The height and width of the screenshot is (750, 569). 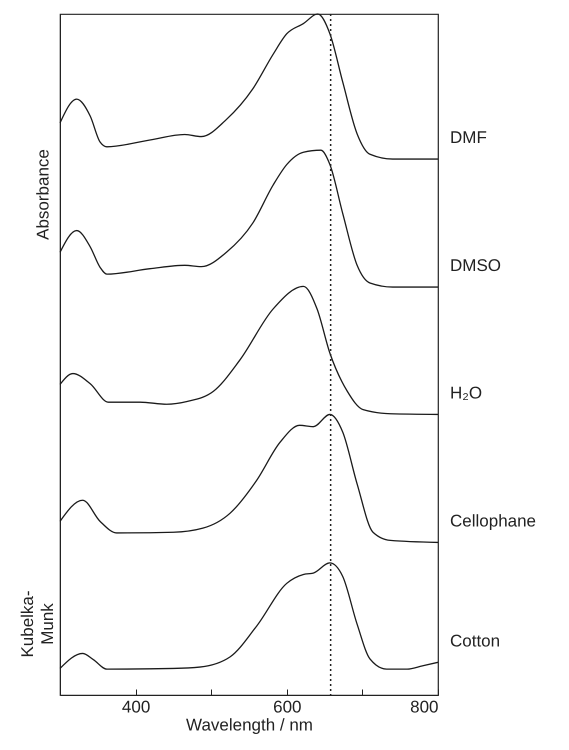 What do you see at coordinates (466, 392) in the screenshot?
I see `series-label: H₂O` at bounding box center [466, 392].